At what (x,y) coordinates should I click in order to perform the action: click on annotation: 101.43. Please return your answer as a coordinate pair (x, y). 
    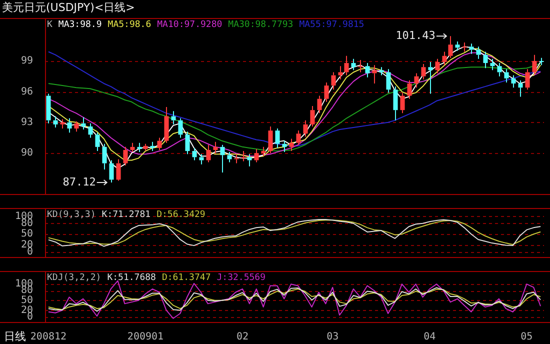
    Looking at the image, I should click on (416, 35).